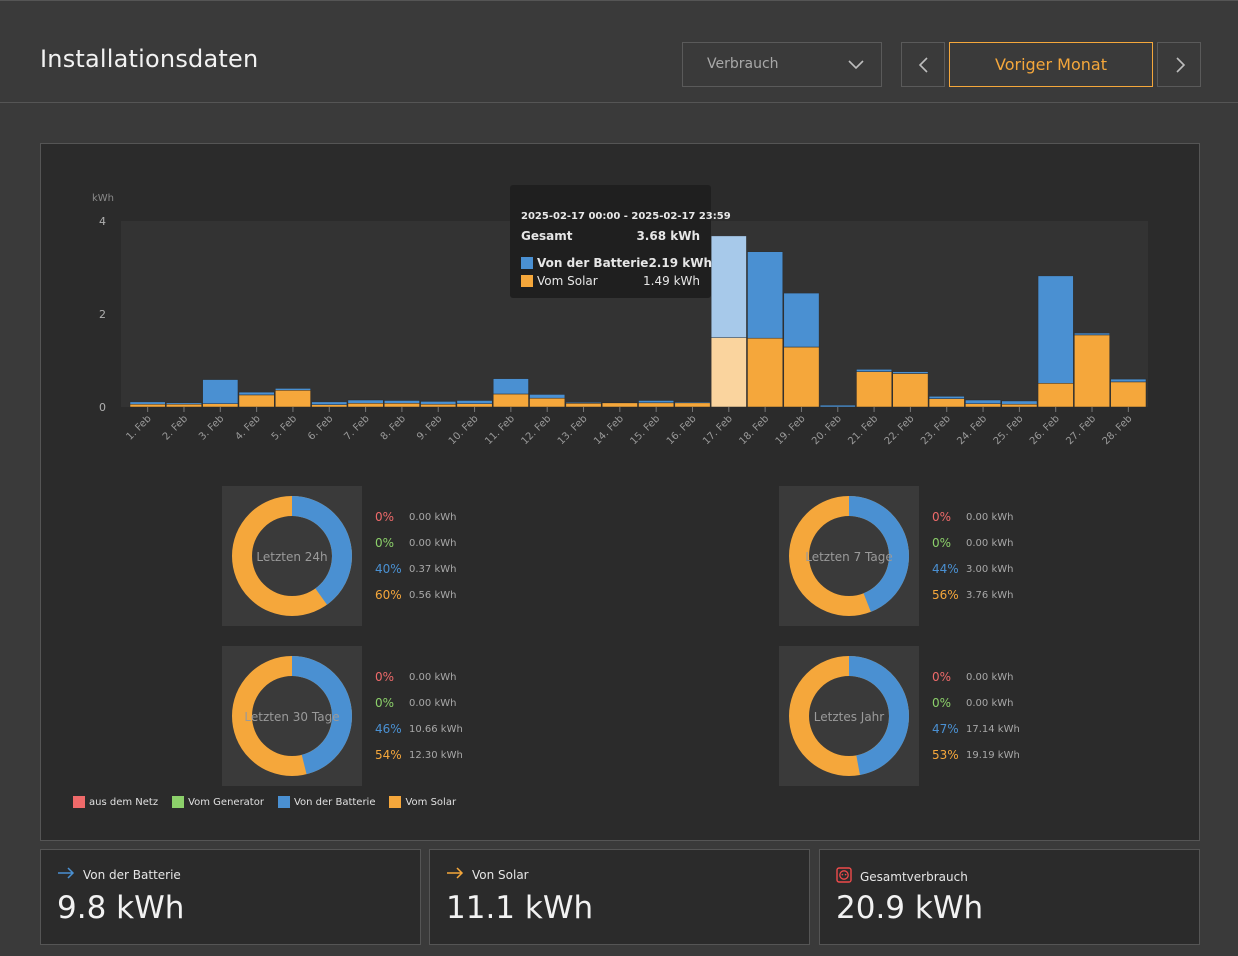  What do you see at coordinates (616, 263) in the screenshot?
I see `tooltip-row-battery: Von der Batterie 2.19 kWh` at bounding box center [616, 263].